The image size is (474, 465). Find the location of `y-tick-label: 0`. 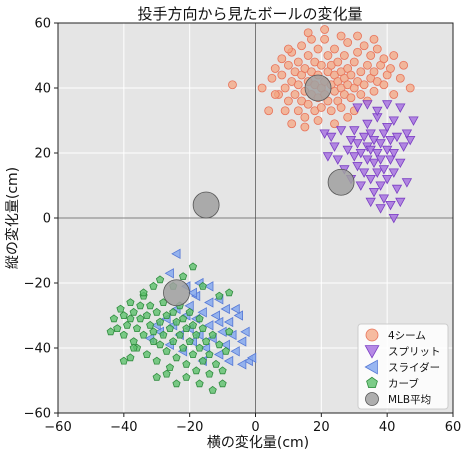

y-tick-label: 0 is located at coordinates (47, 219).